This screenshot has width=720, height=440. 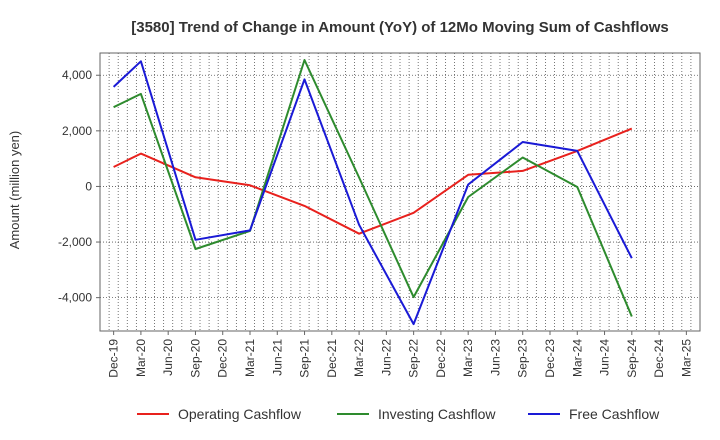 I want to click on x-tick-label: Sep-23, so click(x=523, y=358).